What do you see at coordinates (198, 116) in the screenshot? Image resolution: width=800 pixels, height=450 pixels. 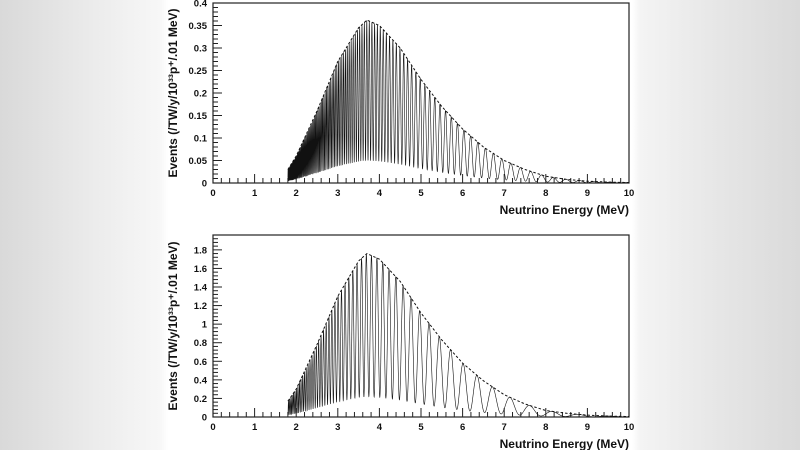 I see `y-tick-label: 0.15` at bounding box center [198, 116].